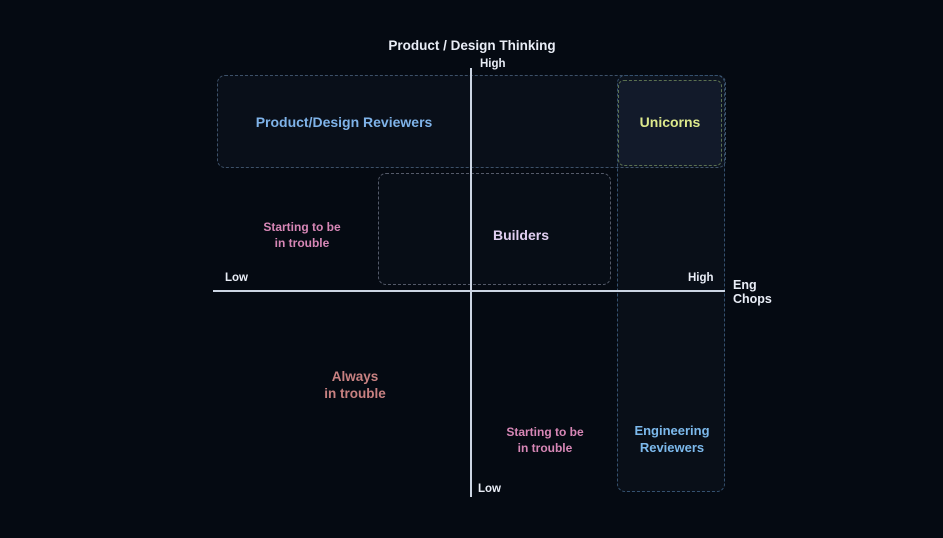 The height and width of the screenshot is (538, 943). Describe the element at coordinates (489, 489) in the screenshot. I see `vertical-axis-low-label: Low` at that location.